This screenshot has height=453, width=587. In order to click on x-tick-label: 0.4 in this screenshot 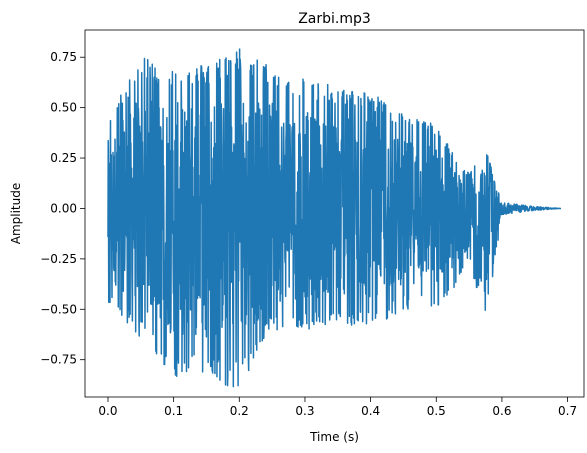, I will do `click(370, 411)`.